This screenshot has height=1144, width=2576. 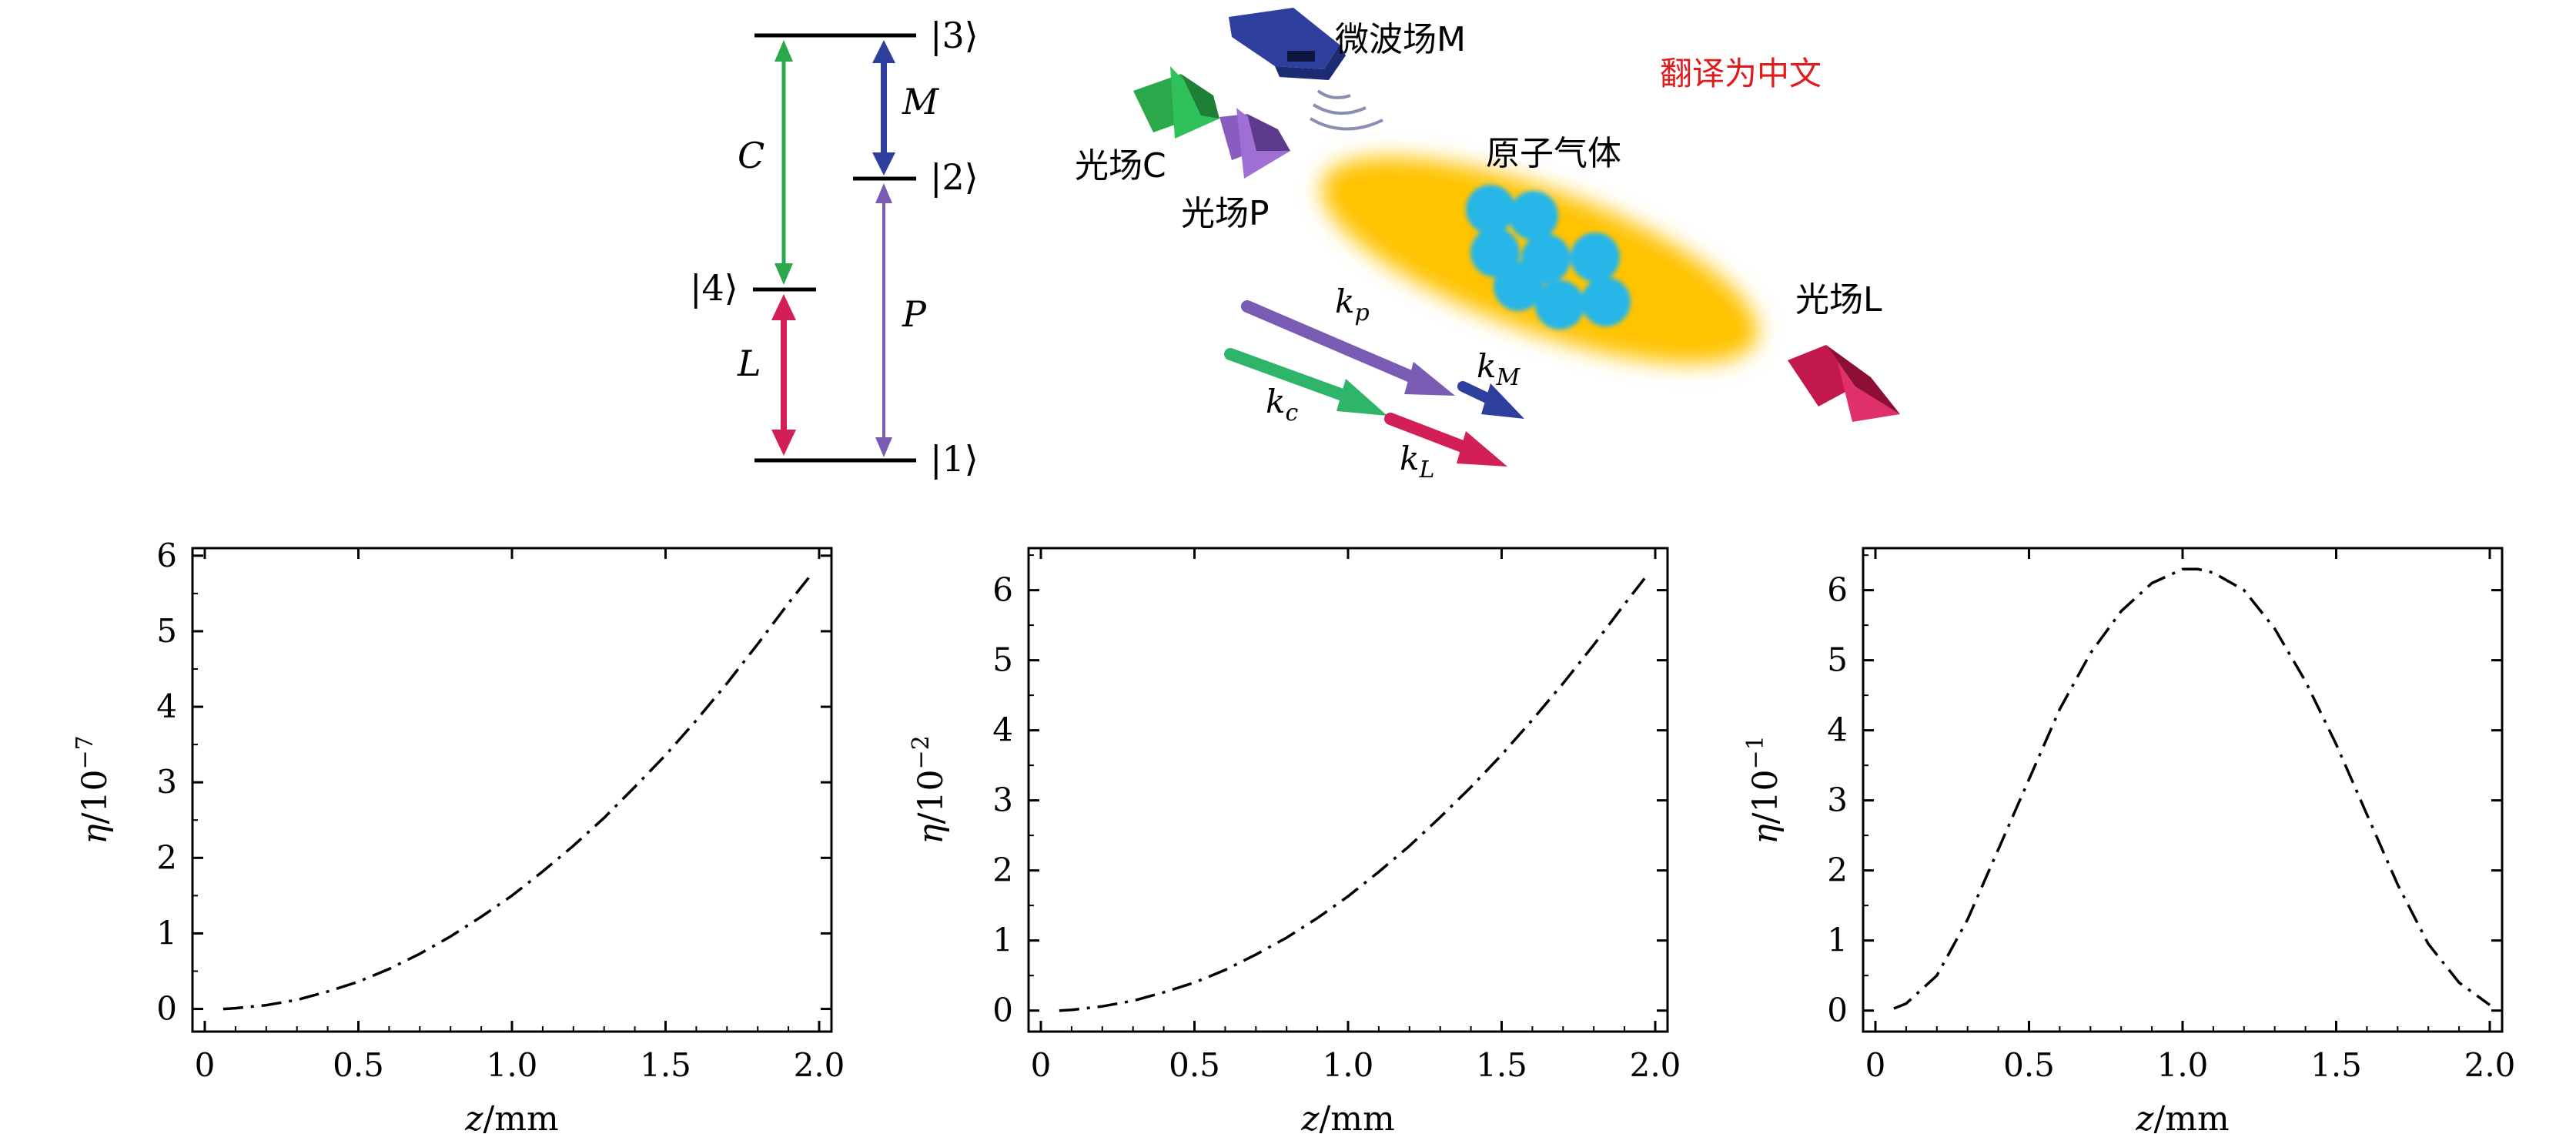 What do you see at coordinates (714, 288) in the screenshot?
I see `level-4-label: |4⟩` at bounding box center [714, 288].